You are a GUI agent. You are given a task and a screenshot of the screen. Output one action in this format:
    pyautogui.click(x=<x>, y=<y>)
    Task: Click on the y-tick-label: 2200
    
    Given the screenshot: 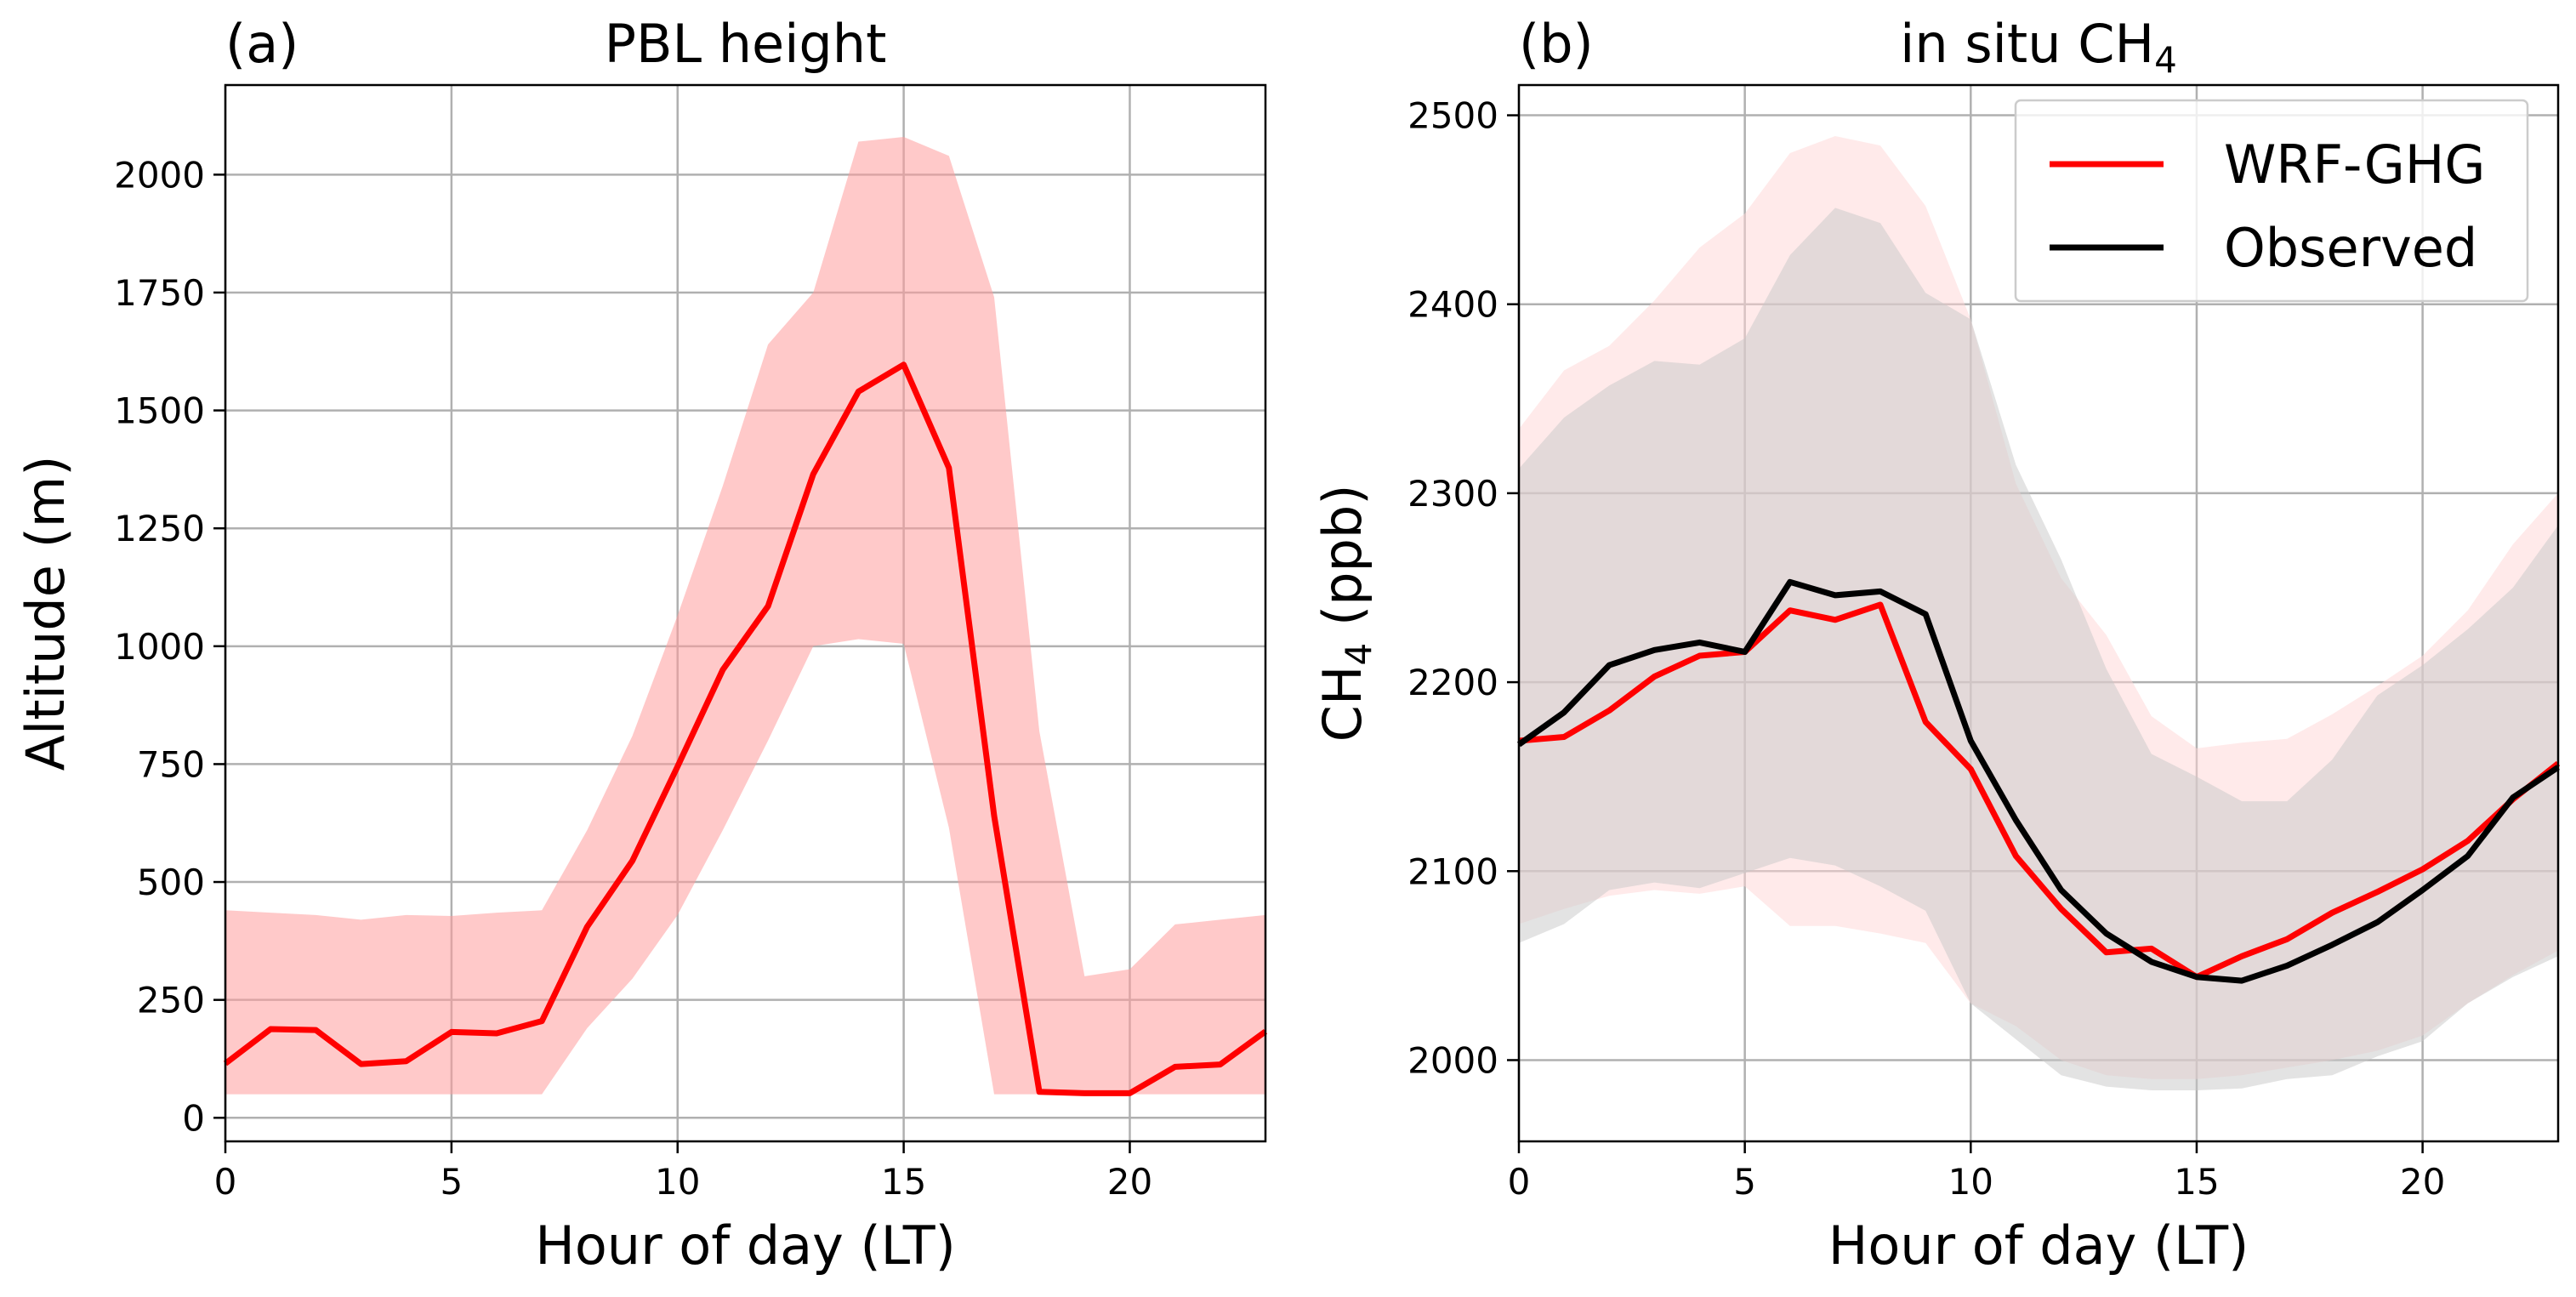 What is the action you would take?
    pyautogui.click(x=1452, y=682)
    